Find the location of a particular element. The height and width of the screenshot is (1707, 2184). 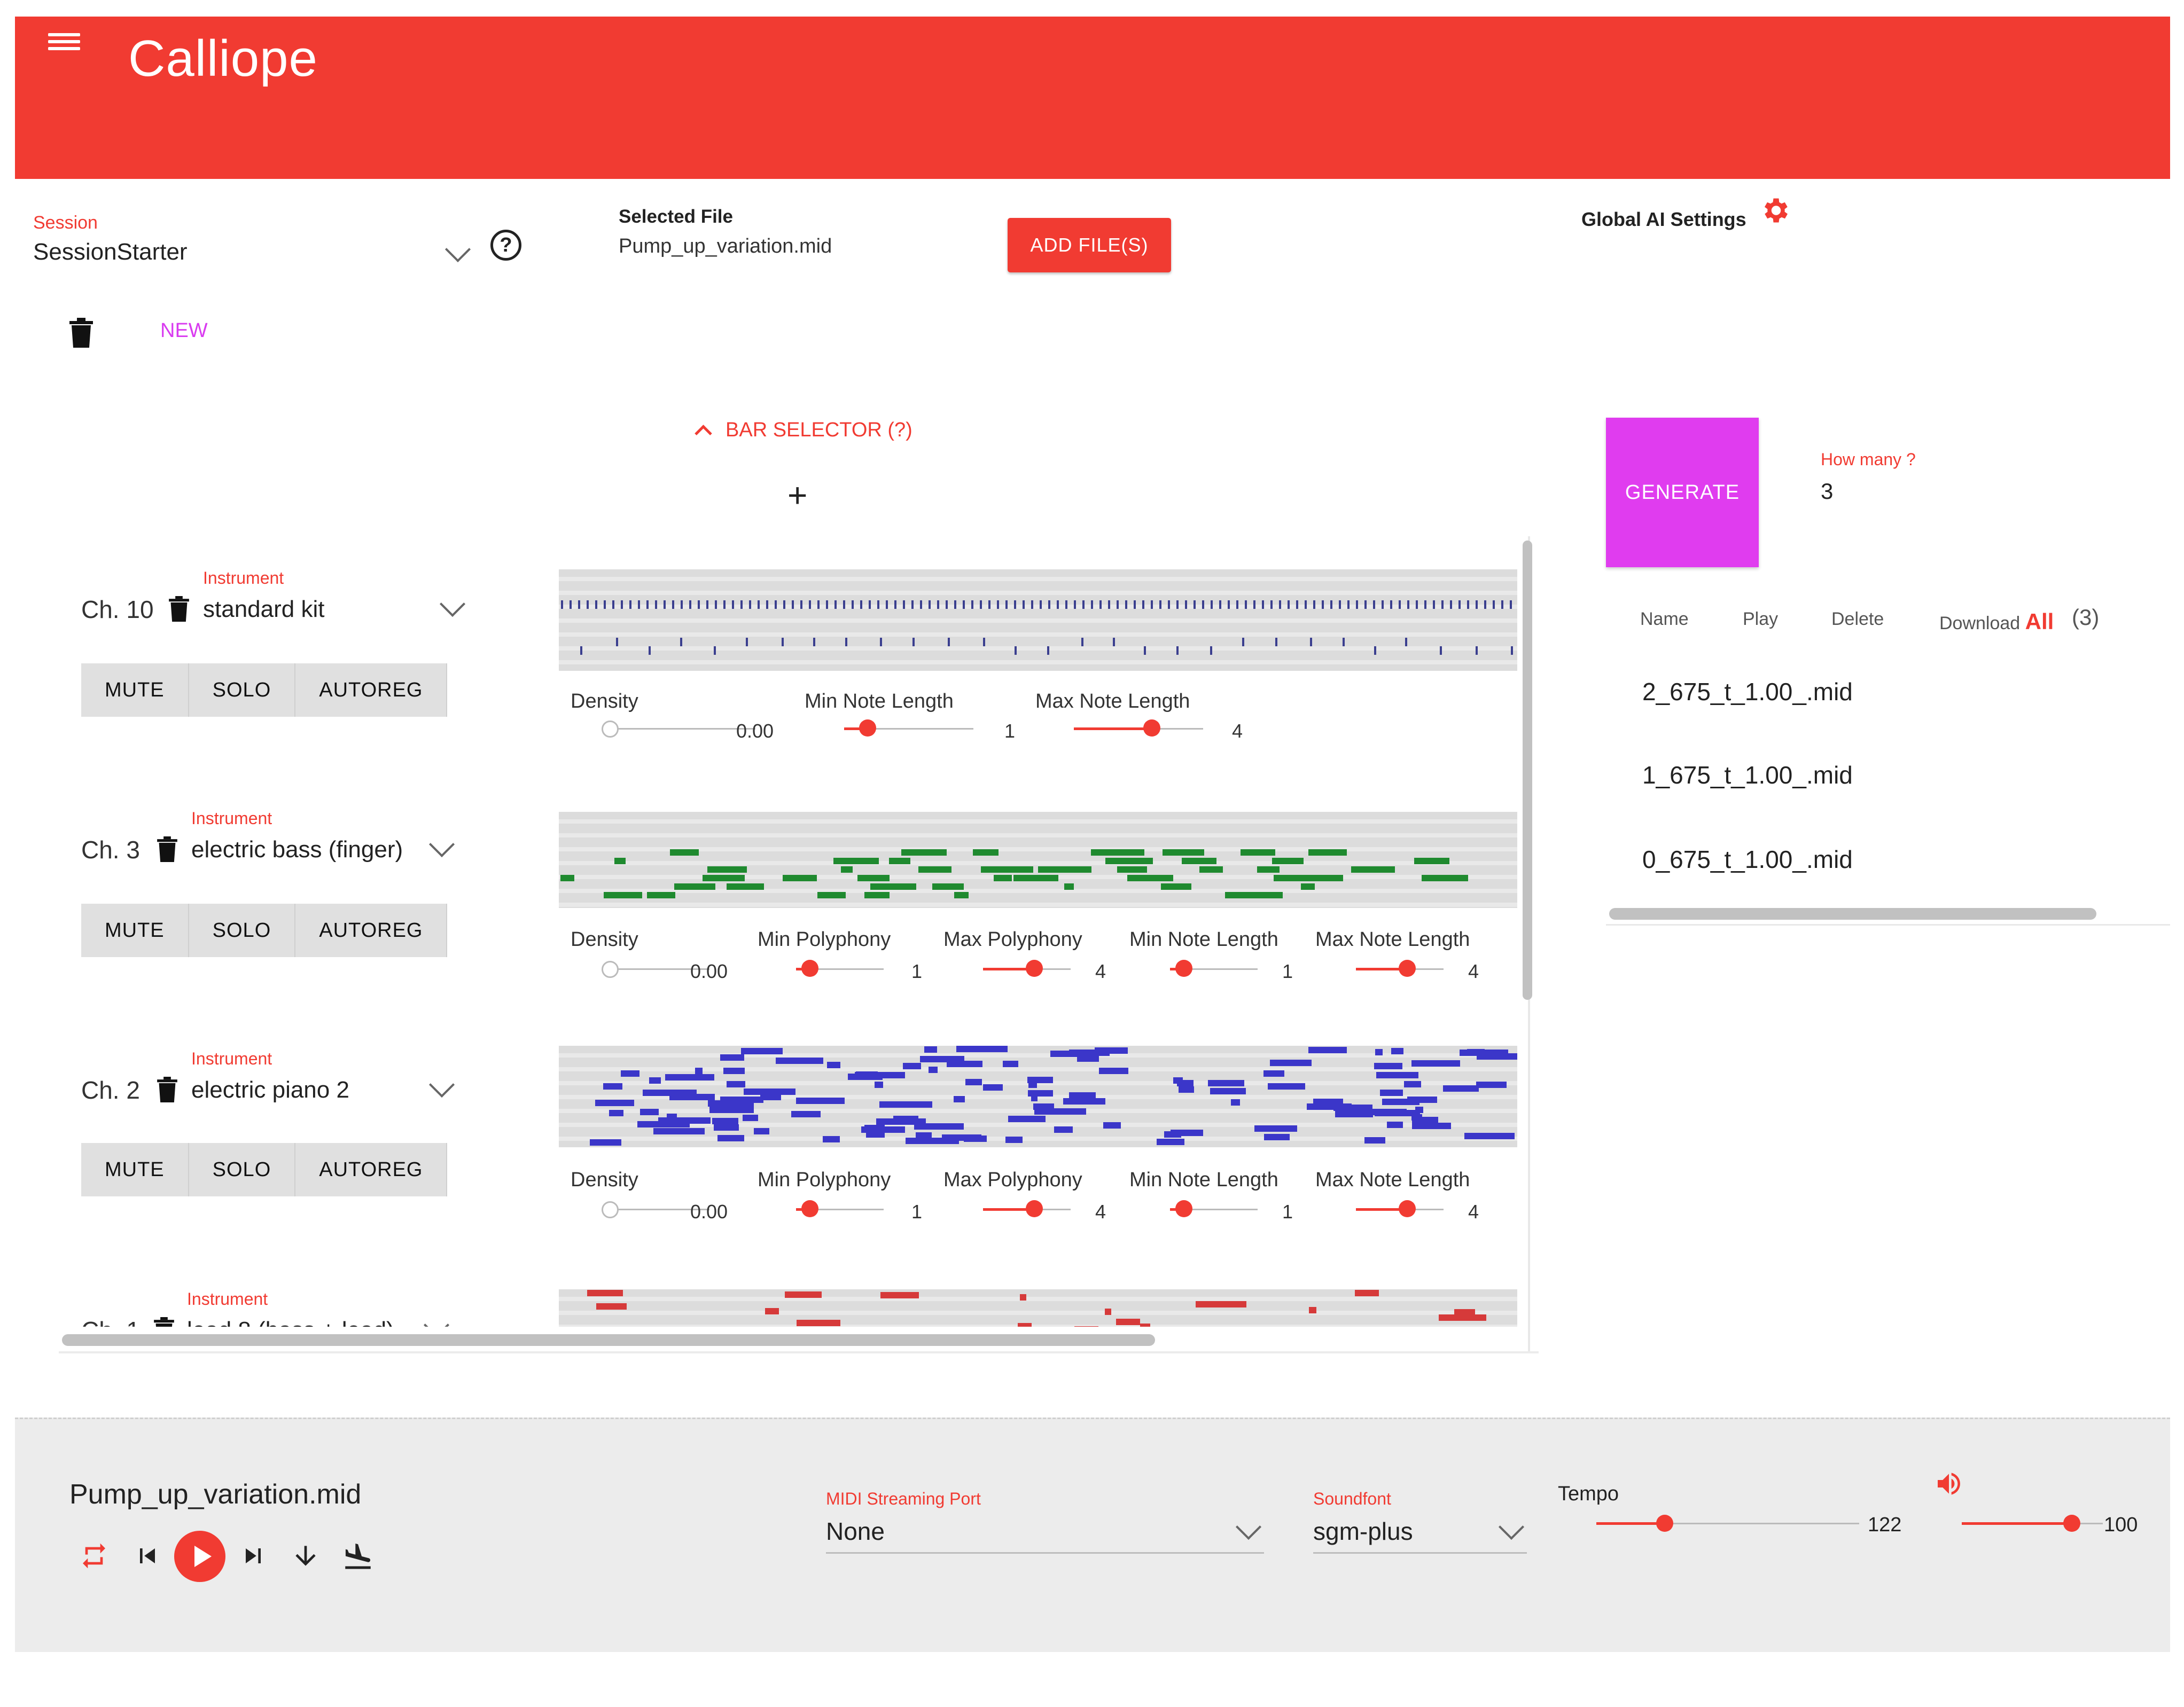

menu-icon is located at coordinates (64, 42).